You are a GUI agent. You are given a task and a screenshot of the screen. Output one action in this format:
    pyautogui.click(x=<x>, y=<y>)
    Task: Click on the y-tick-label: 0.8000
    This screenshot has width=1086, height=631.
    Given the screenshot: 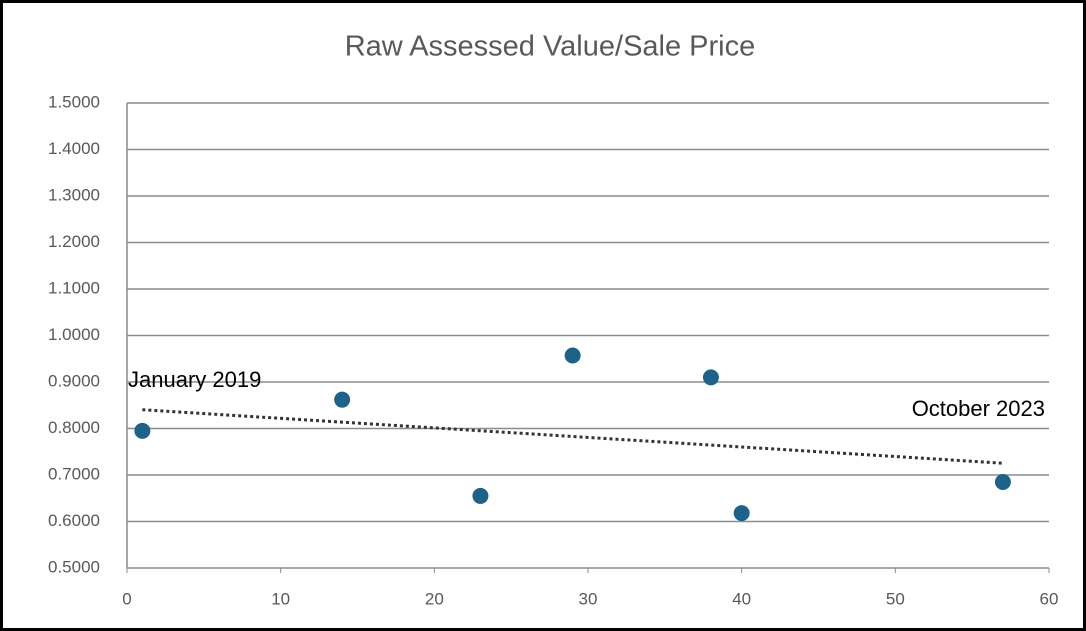 What is the action you would take?
    pyautogui.click(x=74, y=427)
    